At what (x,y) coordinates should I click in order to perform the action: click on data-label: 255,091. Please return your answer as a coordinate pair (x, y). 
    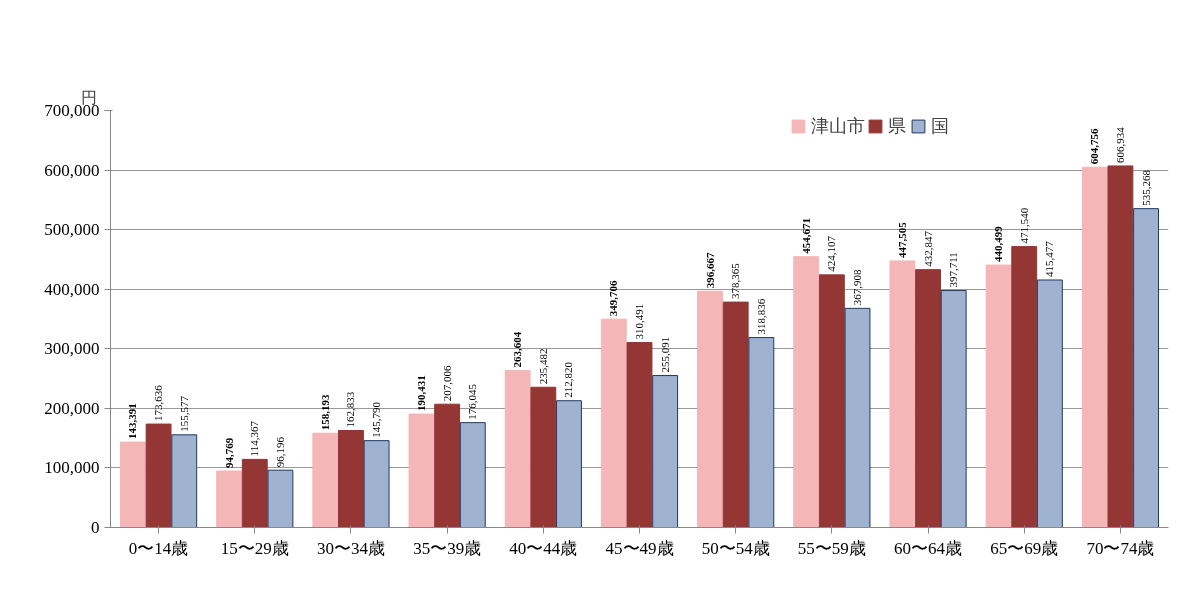
    Looking at the image, I should click on (664, 354).